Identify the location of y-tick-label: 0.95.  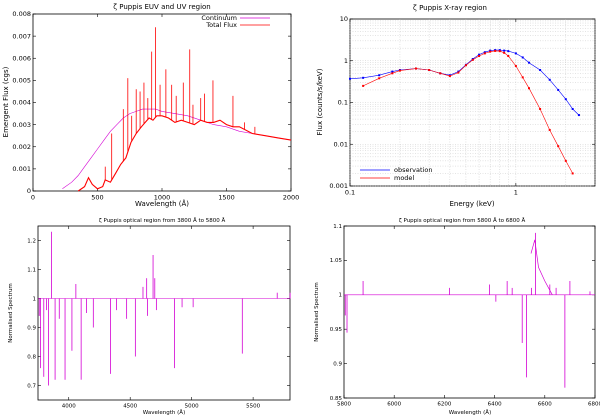
(336, 330).